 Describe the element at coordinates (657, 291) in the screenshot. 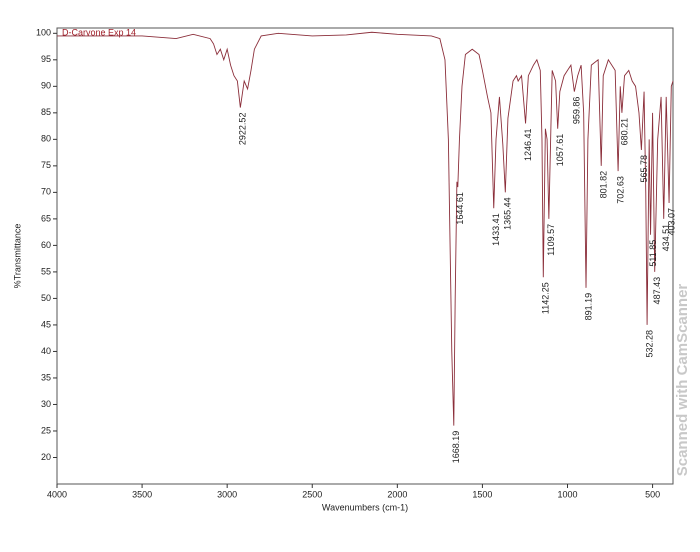

I see `peak-label: 487.43` at that location.